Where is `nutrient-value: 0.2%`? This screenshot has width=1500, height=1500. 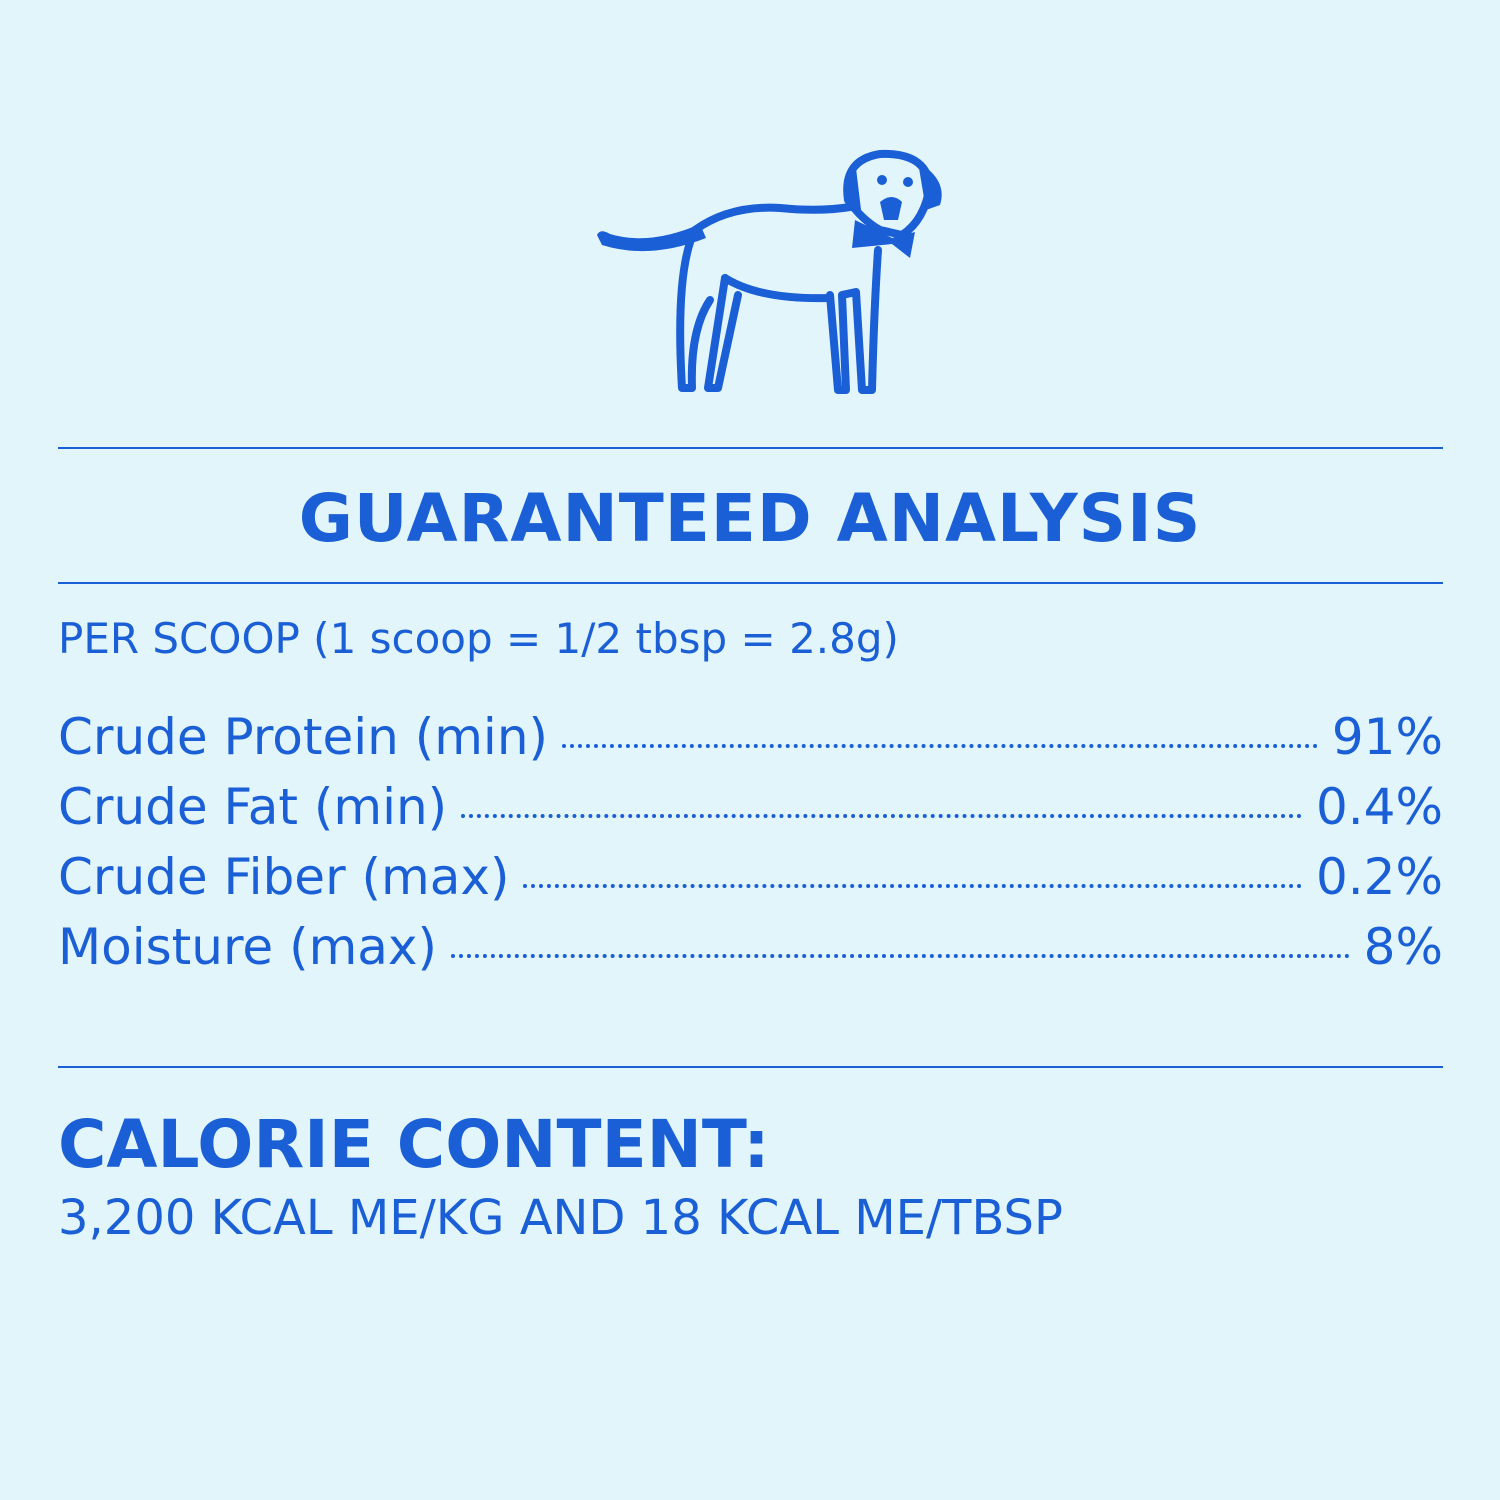 nutrient-value: 0.2% is located at coordinates (1379, 877).